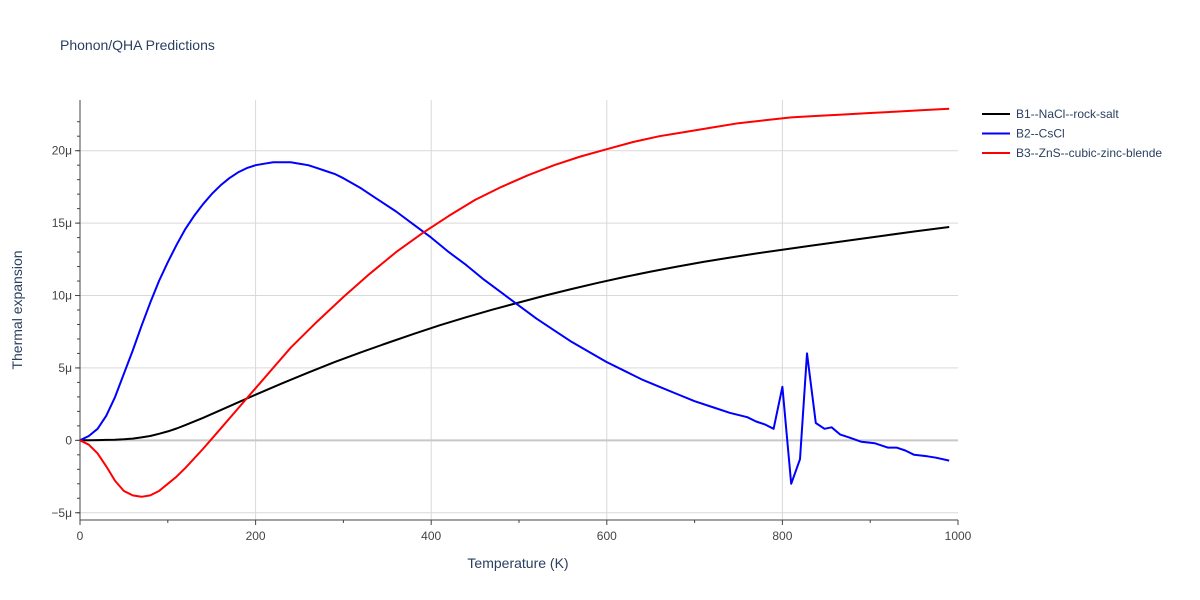 Image resolution: width=1200 pixels, height=600 pixels. Describe the element at coordinates (1040, 134) in the screenshot. I see `legend-label: B2--CsCl` at that location.